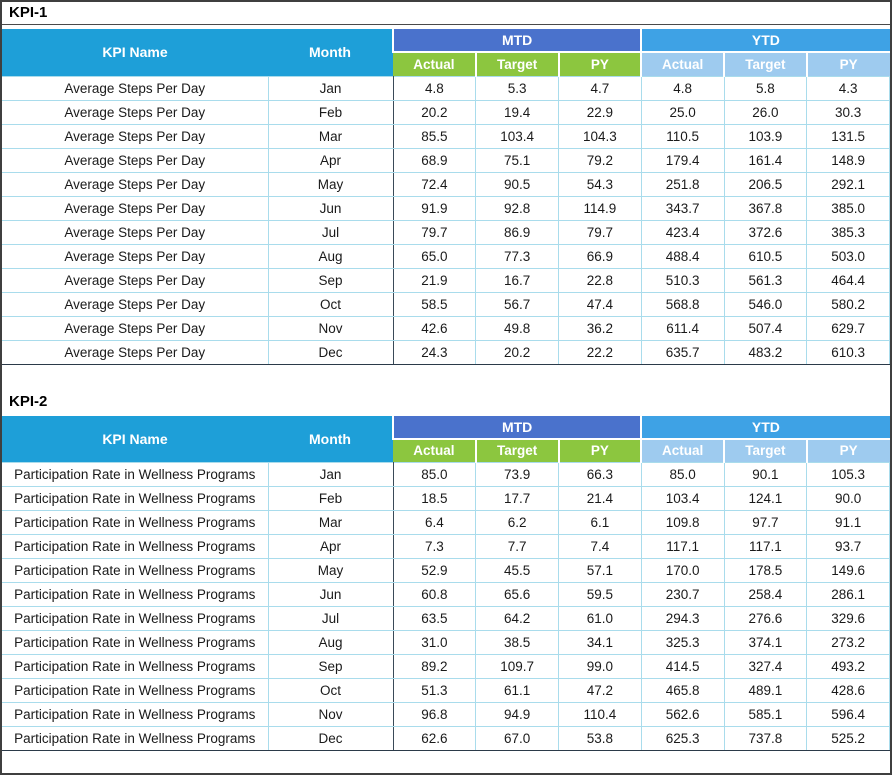 Image resolution: width=892 pixels, height=775 pixels. I want to click on mtd-py-cell: 66.3, so click(600, 474).